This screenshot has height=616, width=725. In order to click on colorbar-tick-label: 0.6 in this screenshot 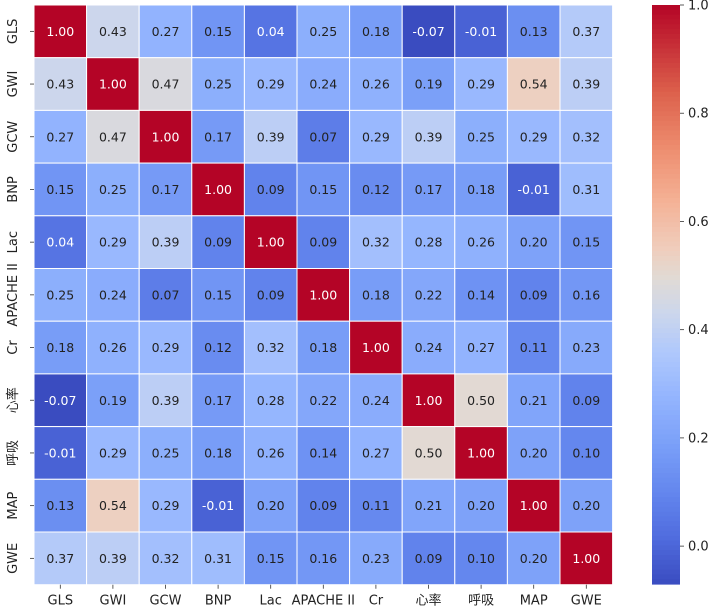, I will do `click(698, 222)`.